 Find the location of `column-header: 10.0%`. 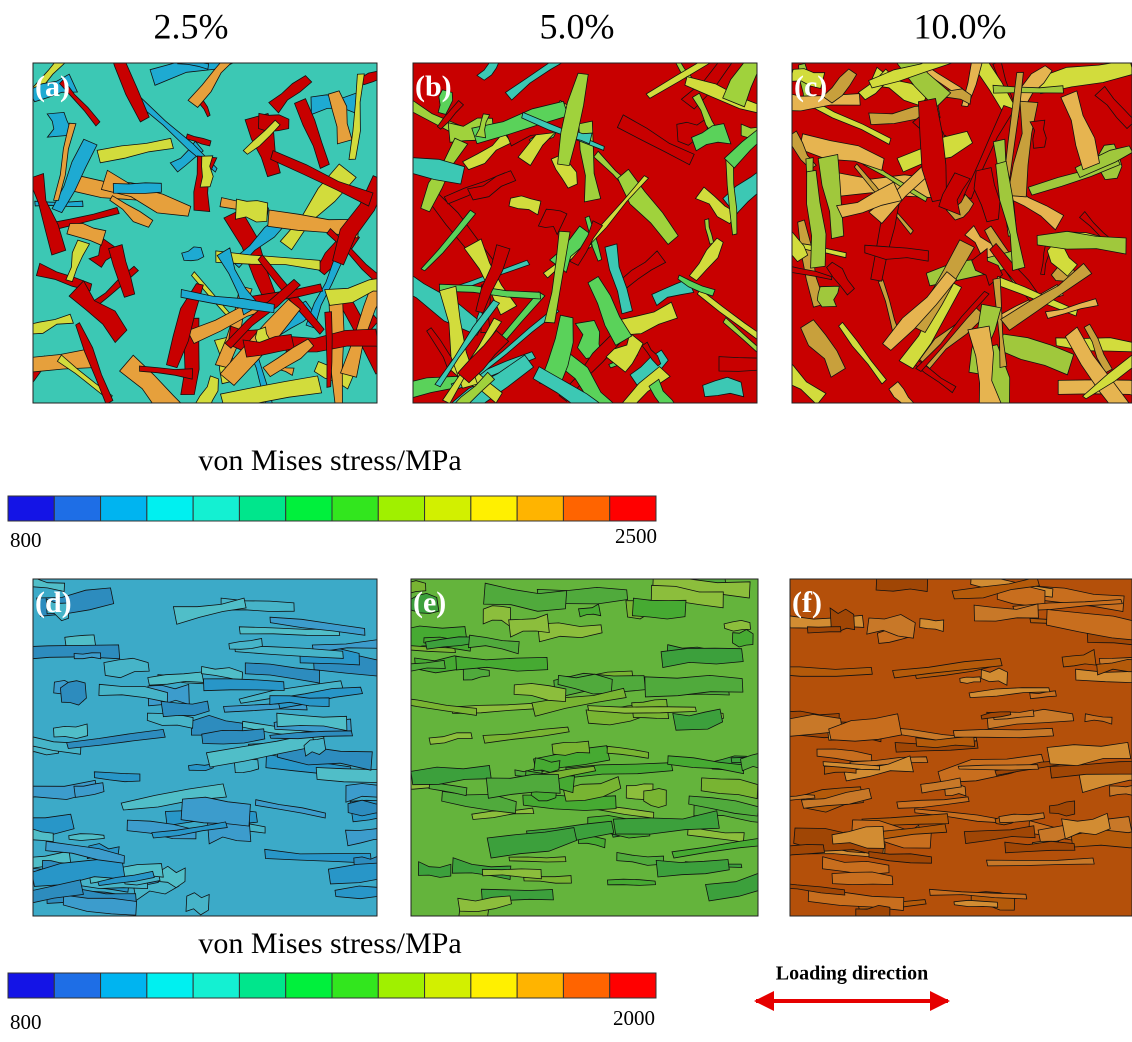

column-header: 10.0% is located at coordinates (960, 26).